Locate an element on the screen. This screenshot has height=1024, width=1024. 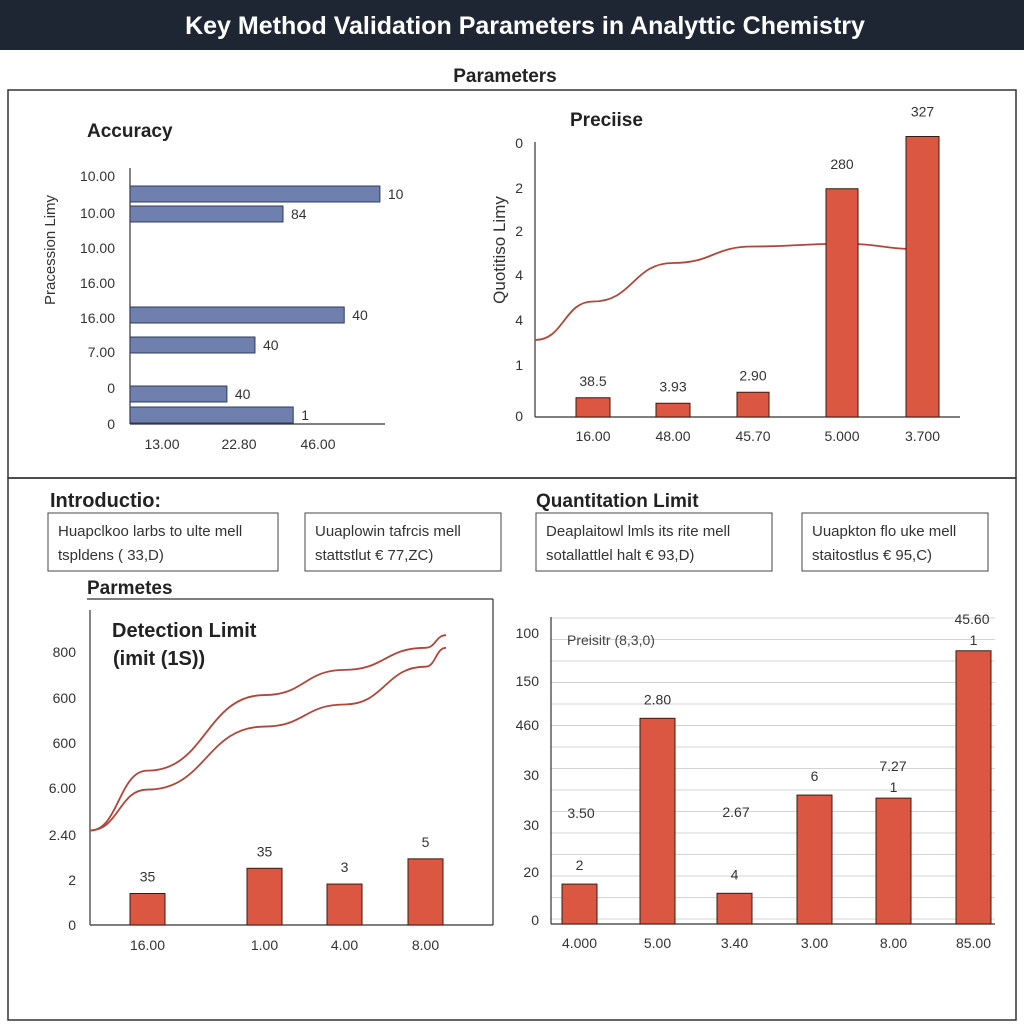
header-bar is located at coordinates (512, 25).